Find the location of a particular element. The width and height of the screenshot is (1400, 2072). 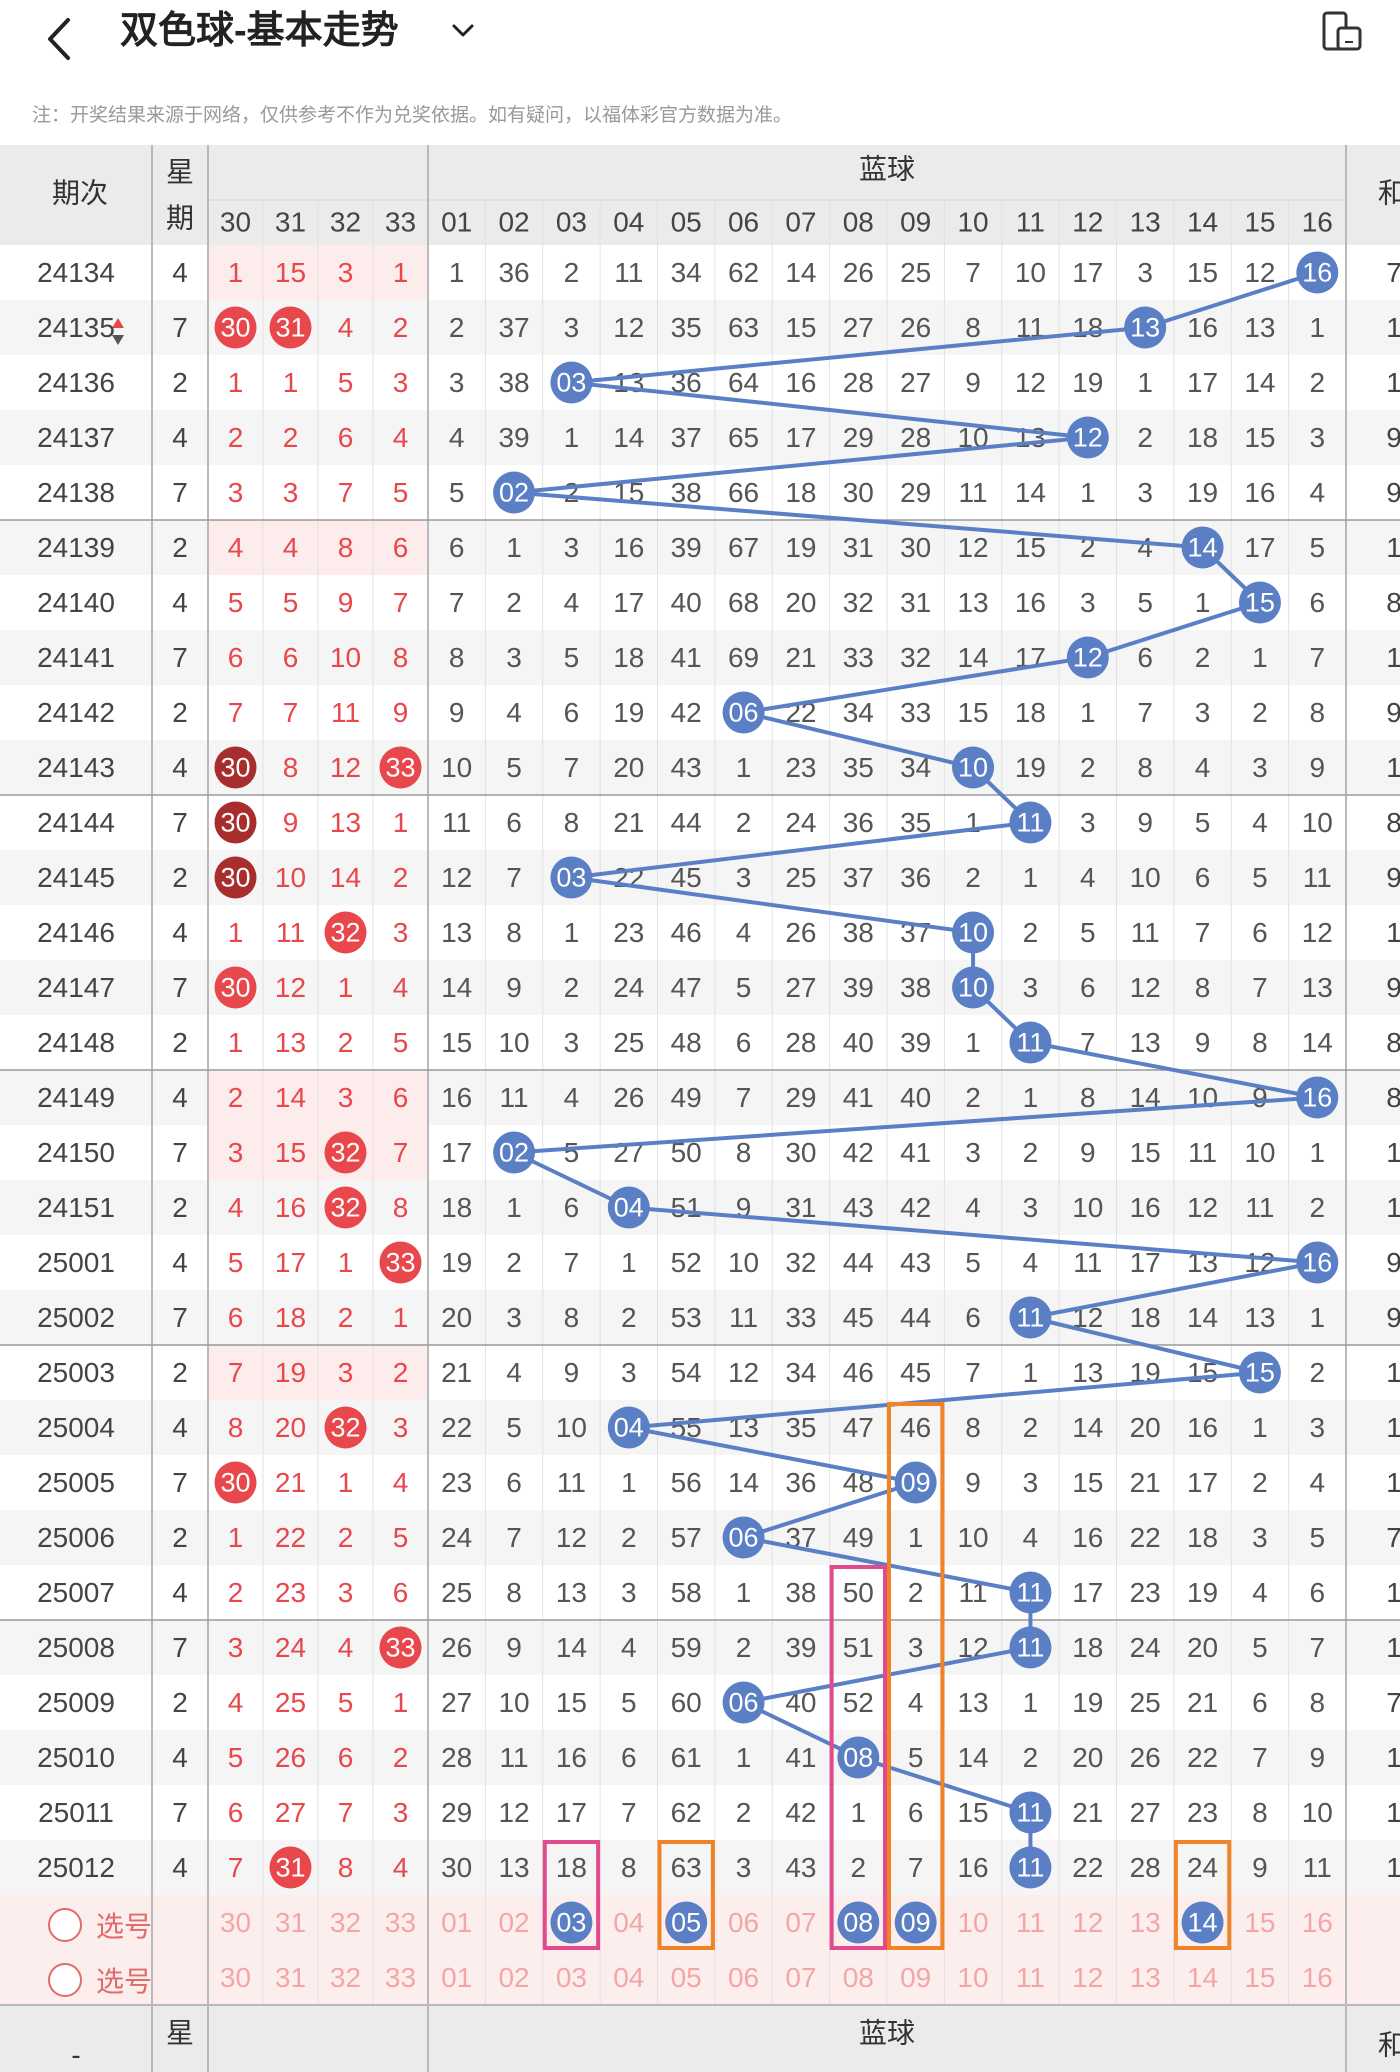

top-bar: 双色球-基本走势 is located at coordinates (700, 46).